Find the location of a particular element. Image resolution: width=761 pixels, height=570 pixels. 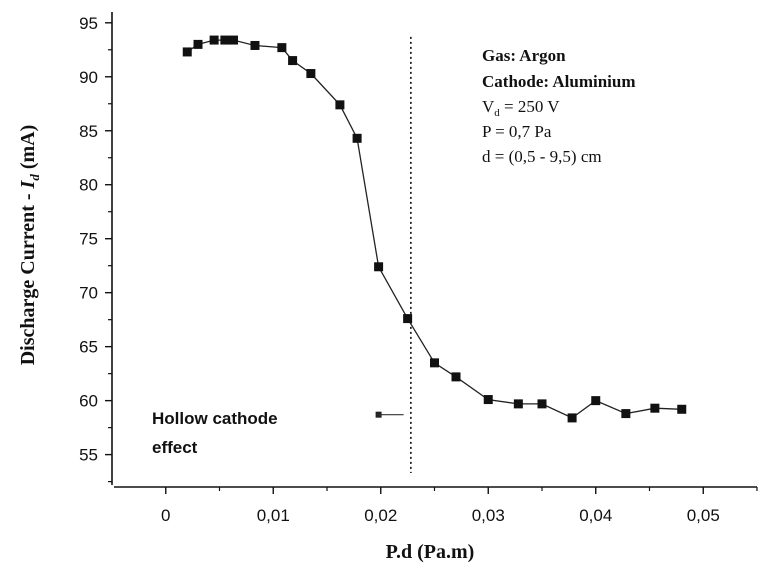

x-tick-label: 0,02 is located at coordinates (380, 515).